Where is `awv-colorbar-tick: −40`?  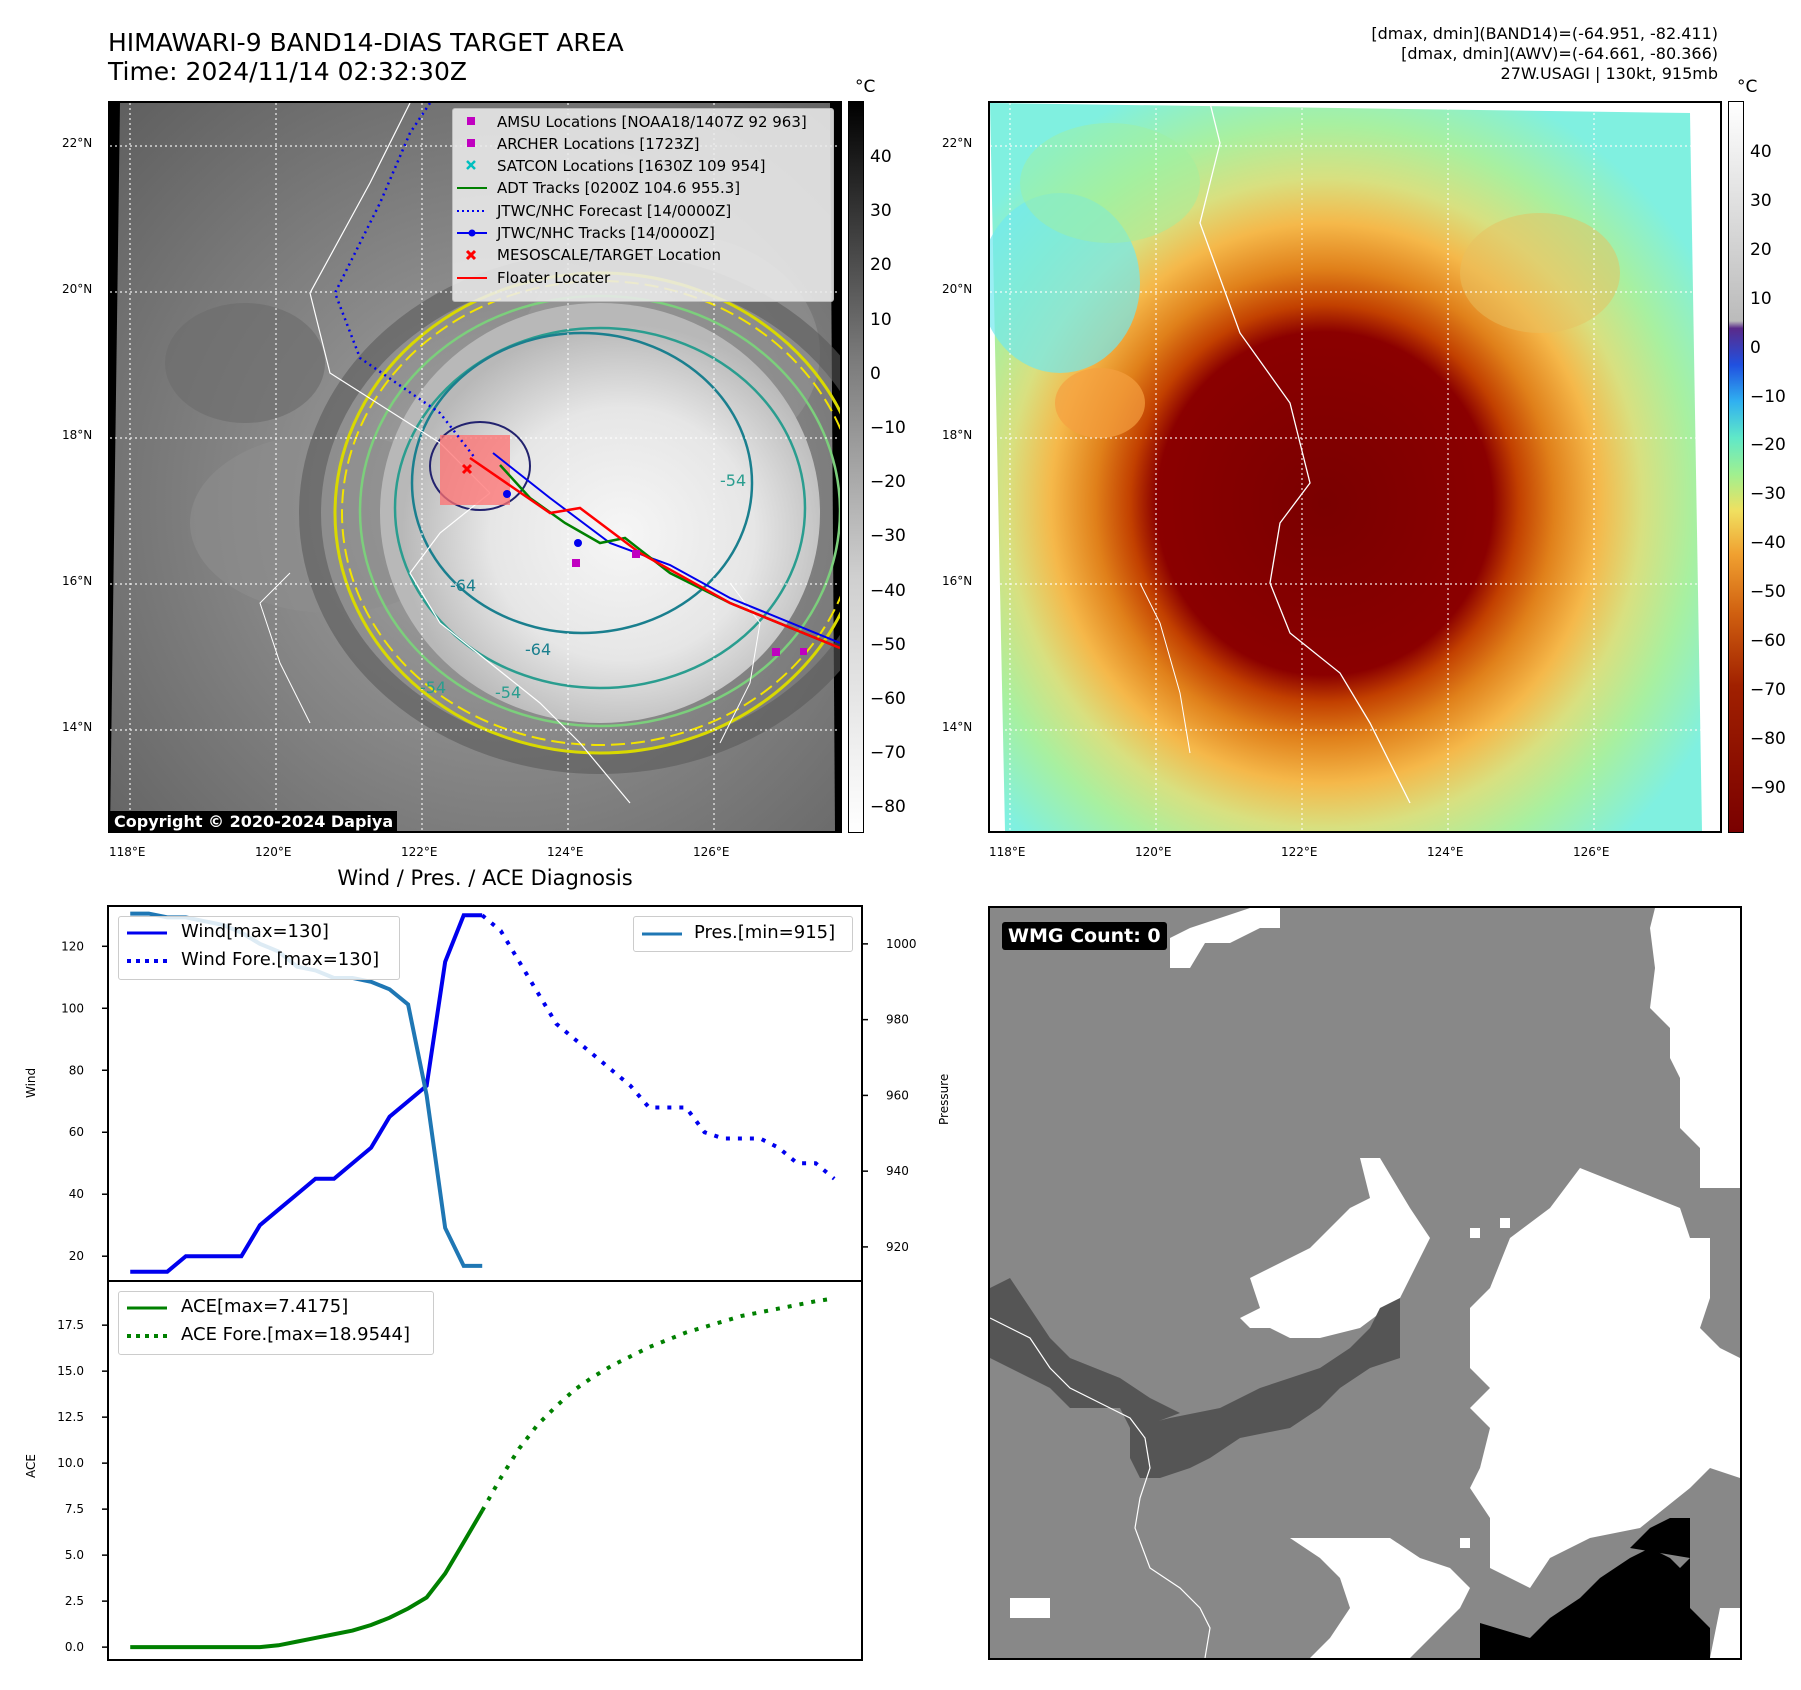
awv-colorbar-tick: −40 is located at coordinates (1768, 543).